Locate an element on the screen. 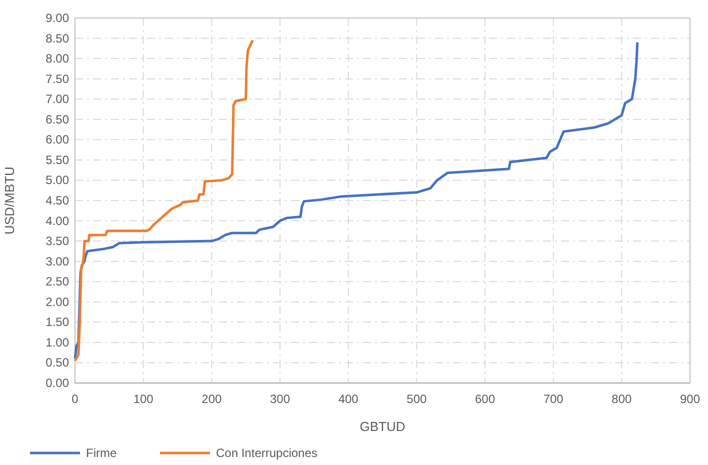 The image size is (708, 465). legend-label: Con Interrupciones is located at coordinates (267, 453).